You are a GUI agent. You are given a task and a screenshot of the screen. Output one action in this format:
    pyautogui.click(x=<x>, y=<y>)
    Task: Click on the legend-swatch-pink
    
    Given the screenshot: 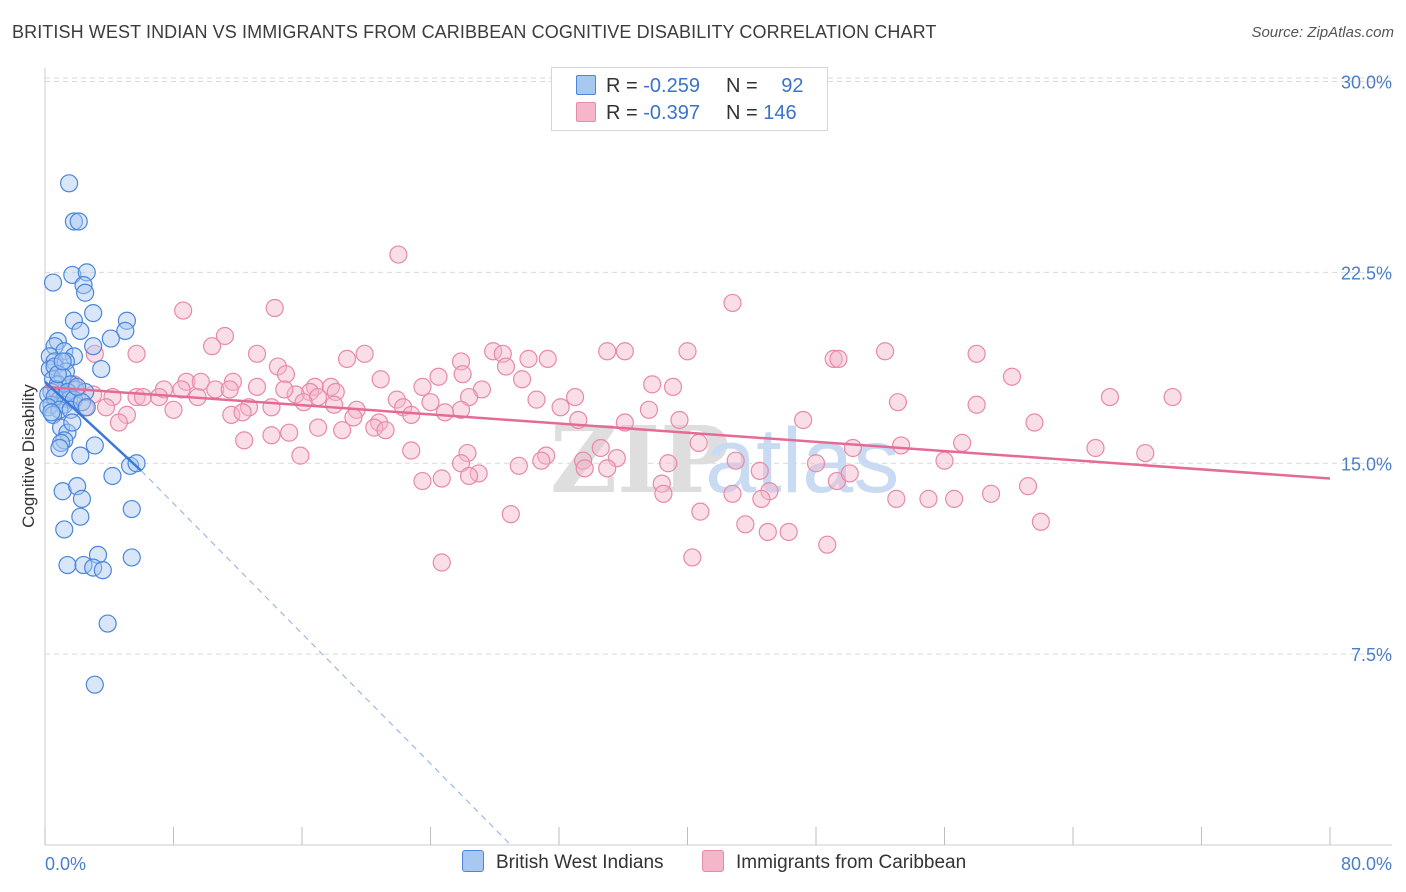 What is the action you would take?
    pyautogui.click(x=586, y=111)
    